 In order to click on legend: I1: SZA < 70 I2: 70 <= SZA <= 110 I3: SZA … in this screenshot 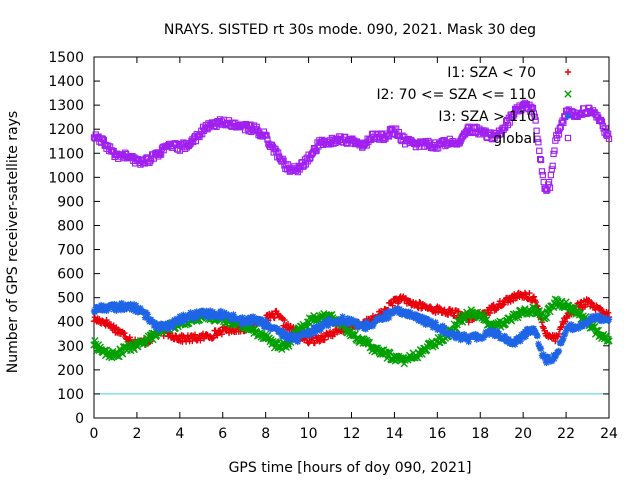, I will do `click(474, 106)`.